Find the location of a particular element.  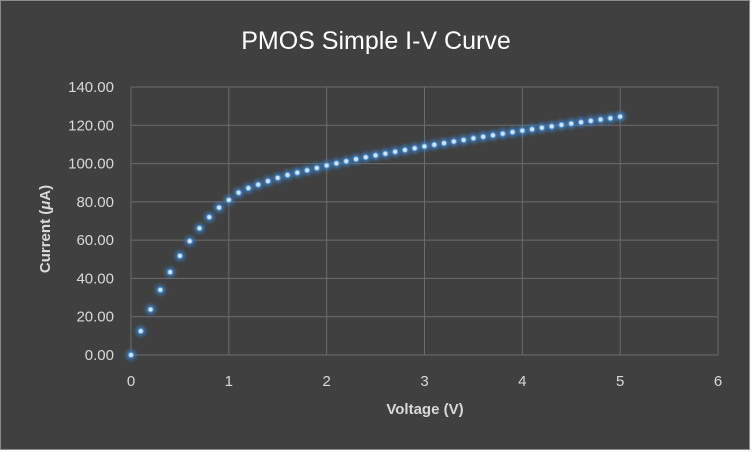

y-tick-label: 100.00 is located at coordinates (91, 164).